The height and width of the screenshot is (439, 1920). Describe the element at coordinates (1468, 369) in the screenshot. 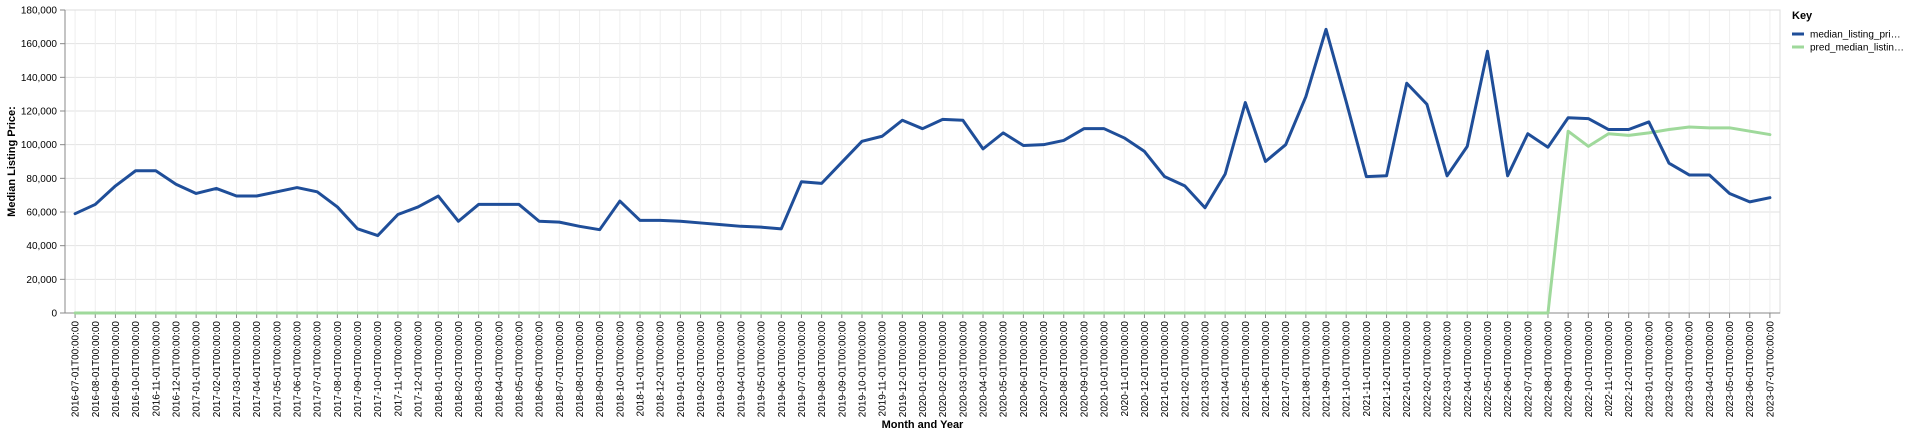

I see `x-tick-label: 2022-04-01T00:00:00` at that location.